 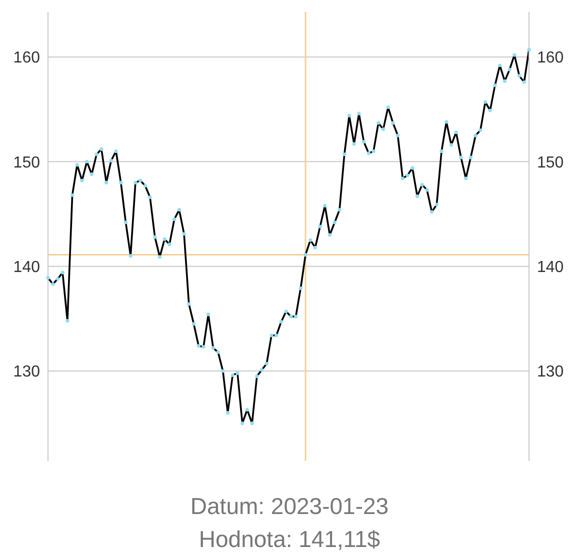 I want to click on y-tick-label: 150, so click(x=26, y=163).